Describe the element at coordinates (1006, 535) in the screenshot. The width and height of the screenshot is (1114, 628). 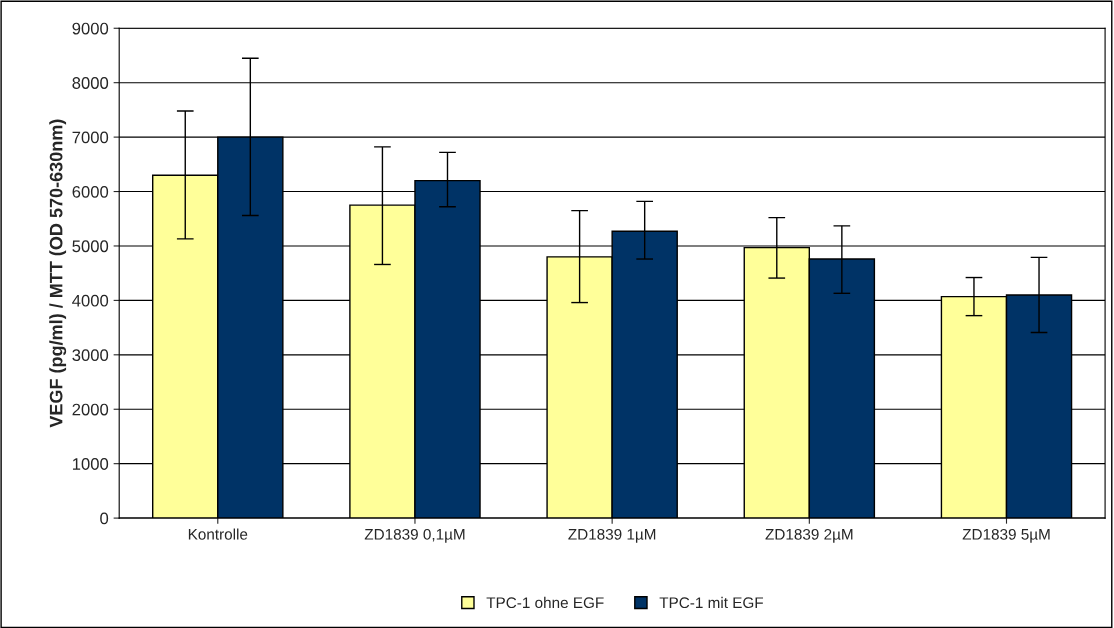
I see `x-tick-label: ZD1839 5µM` at that location.